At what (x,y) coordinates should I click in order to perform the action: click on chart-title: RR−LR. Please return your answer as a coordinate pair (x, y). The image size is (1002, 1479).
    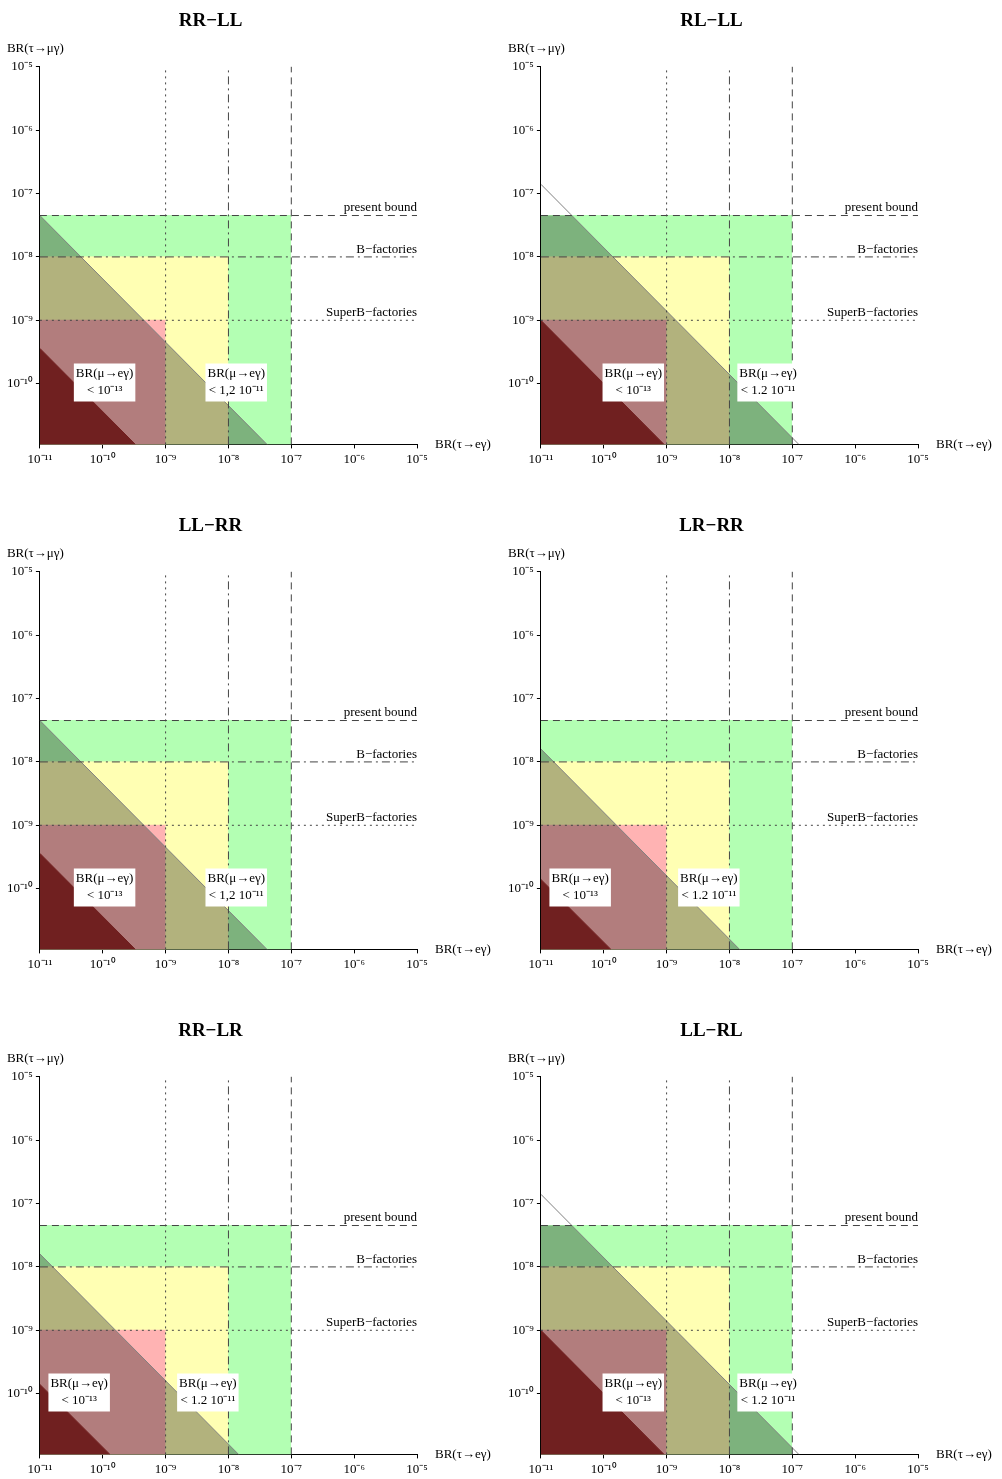
    Looking at the image, I should click on (211, 1030).